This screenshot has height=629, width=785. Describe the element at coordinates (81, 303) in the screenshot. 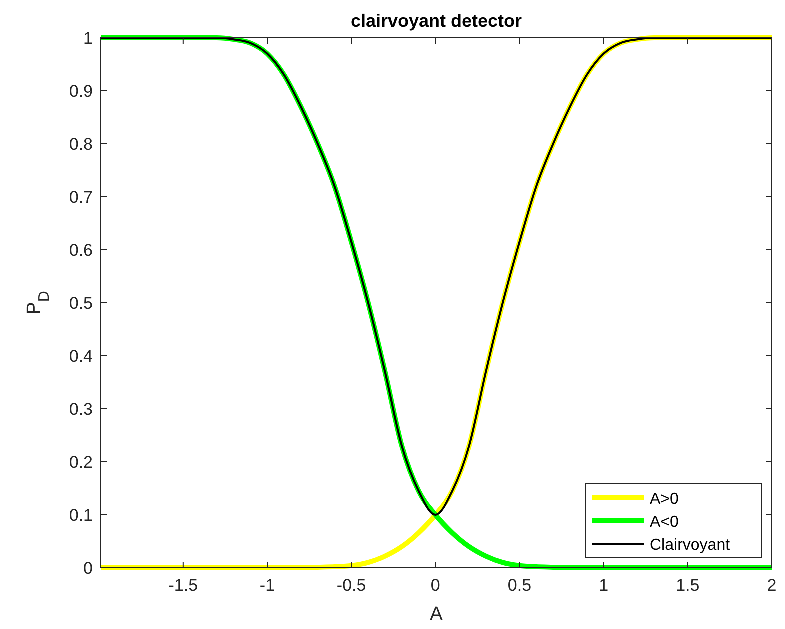

I see `y-tick-label: 0.5` at that location.